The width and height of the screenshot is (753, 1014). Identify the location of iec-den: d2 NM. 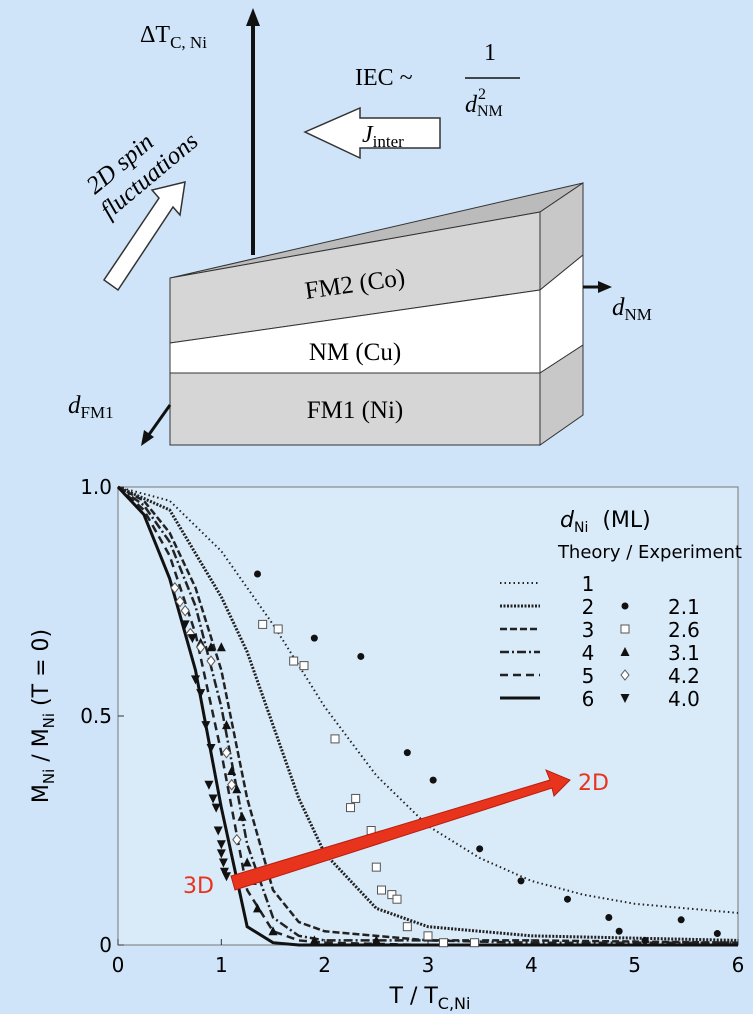
(484, 103).